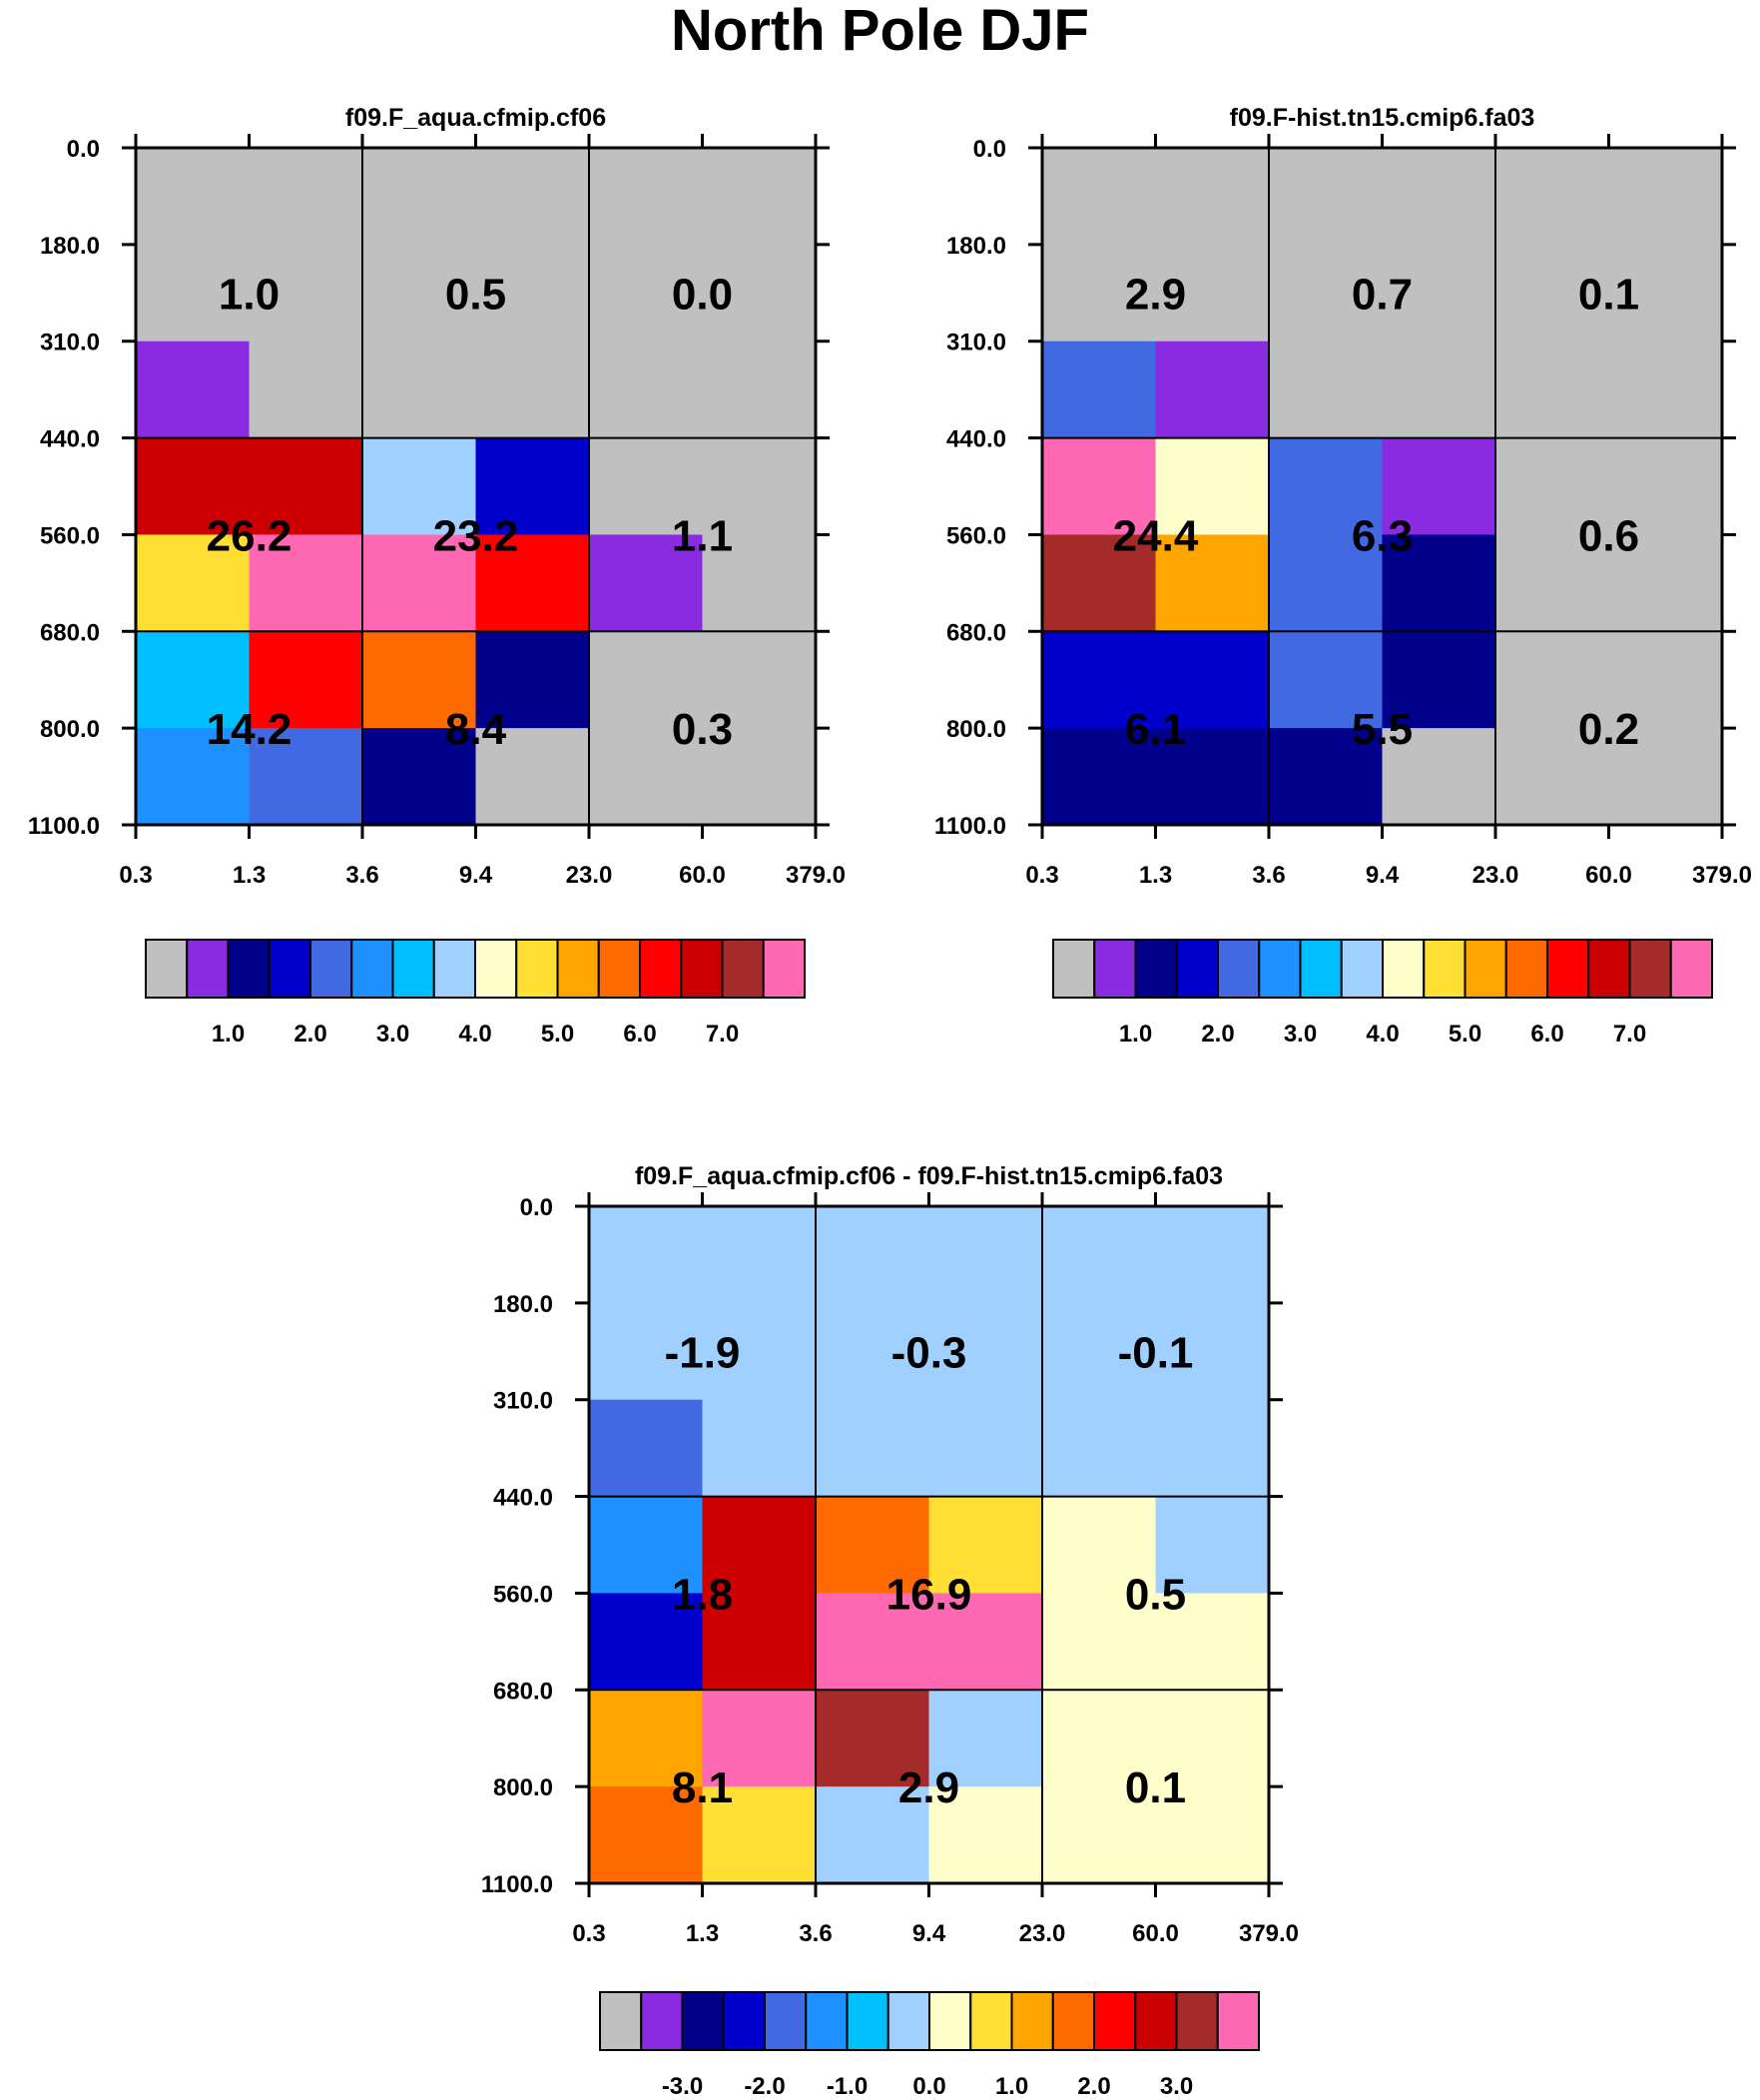  Describe the element at coordinates (1155, 1787) in the screenshot. I see `box-value-label: 0.1` at that location.